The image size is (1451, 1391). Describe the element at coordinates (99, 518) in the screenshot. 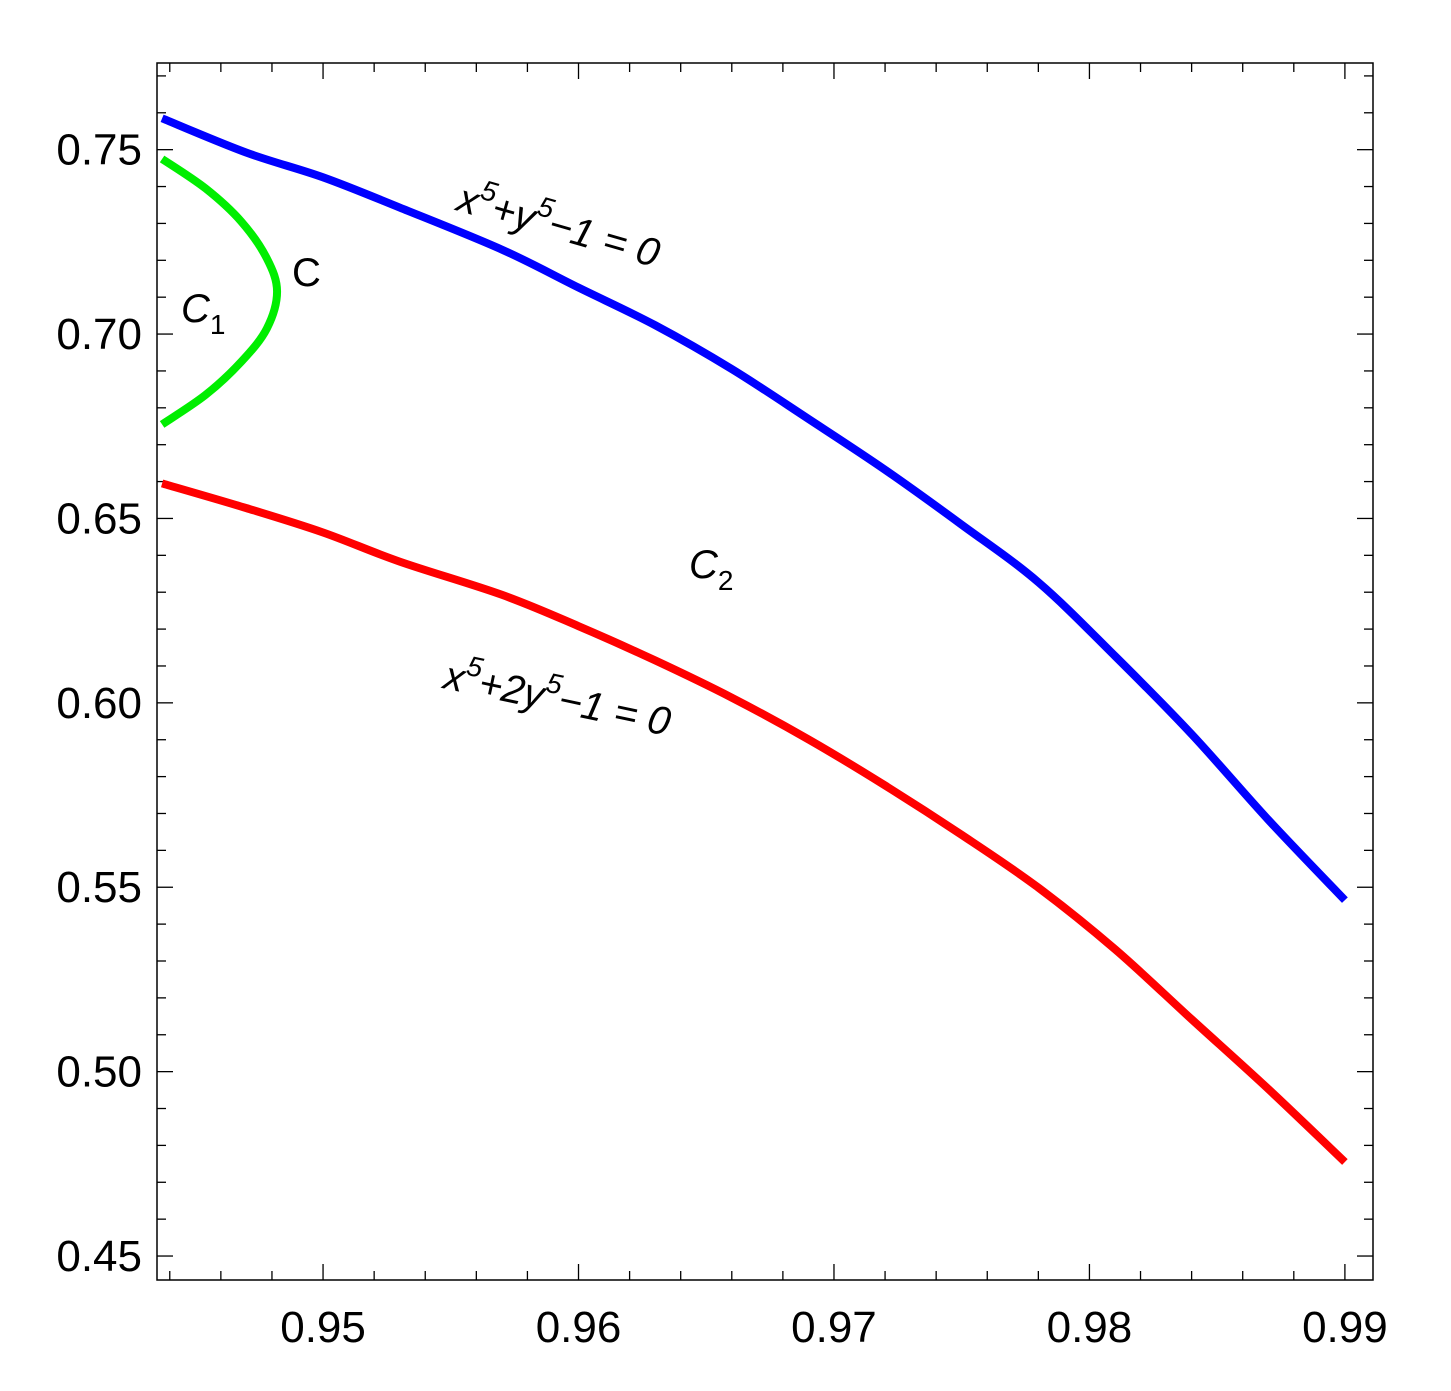

I see `y-tick-label: 0.65` at that location.